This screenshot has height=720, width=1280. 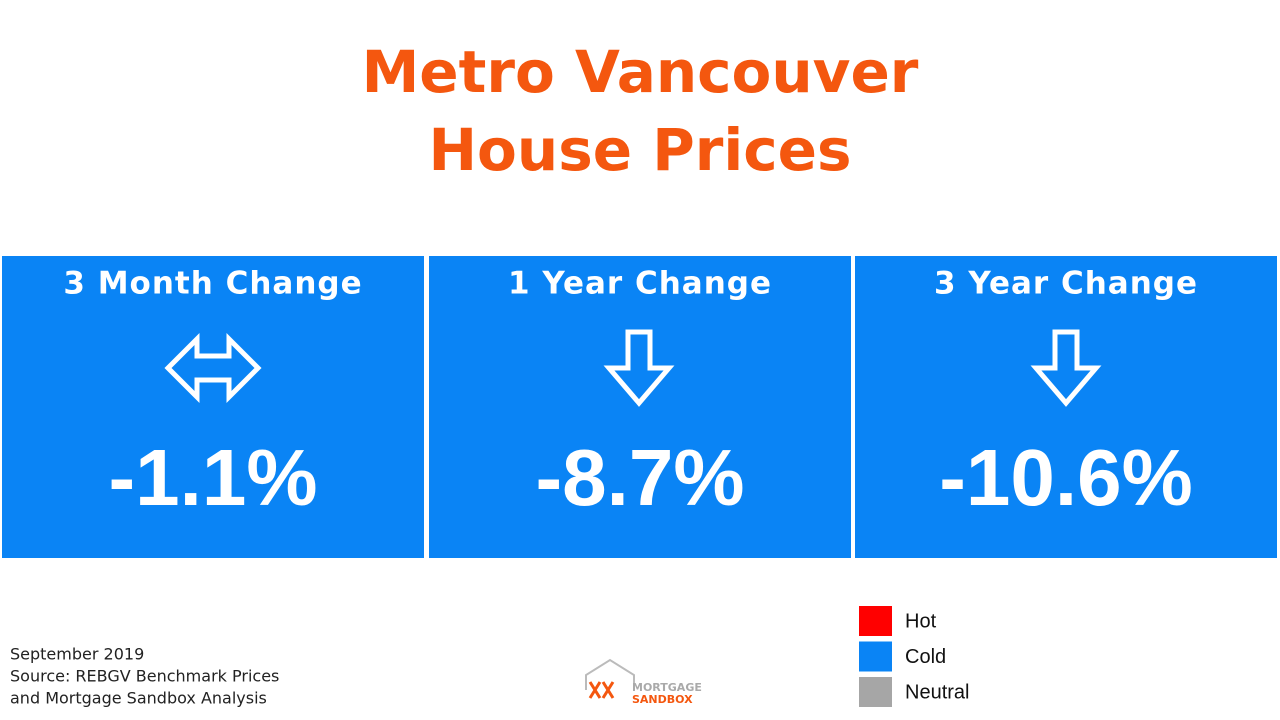 I want to click on logo-house, so click(x=610, y=674).